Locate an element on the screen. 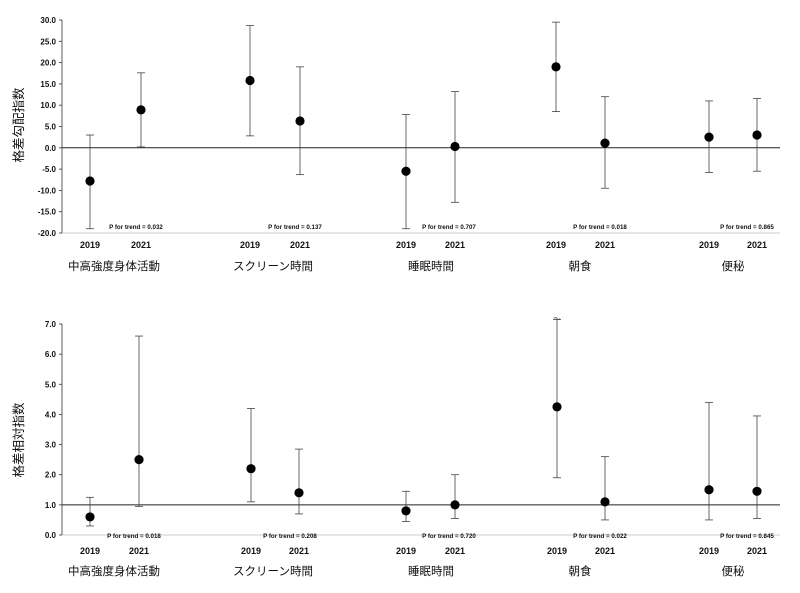 This screenshot has width=800, height=593. p-trend-label: P for trend = 0.208 is located at coordinates (290, 536).